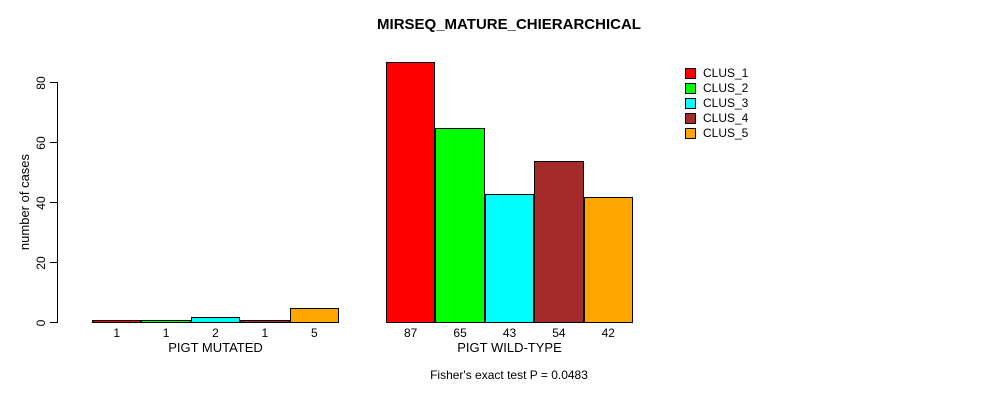 This screenshot has width=990, height=400. I want to click on bar-clus_2-wild-type, so click(460, 225).